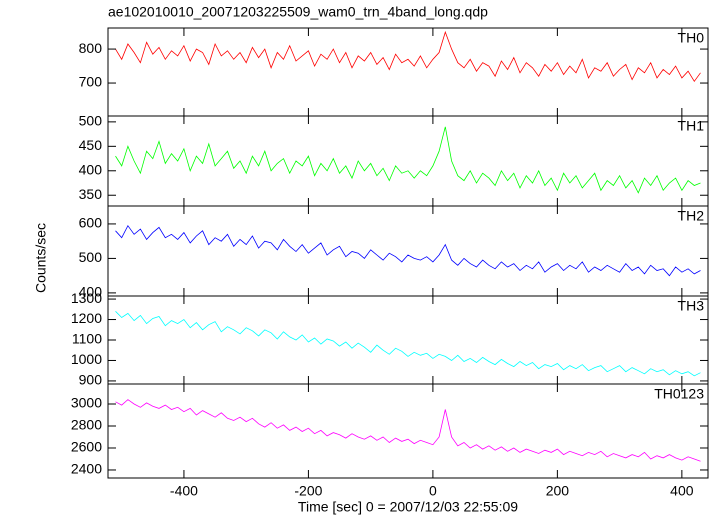 This screenshot has width=717, height=521. What do you see at coordinates (691, 126) in the screenshot?
I see `panel-label: TH1` at bounding box center [691, 126].